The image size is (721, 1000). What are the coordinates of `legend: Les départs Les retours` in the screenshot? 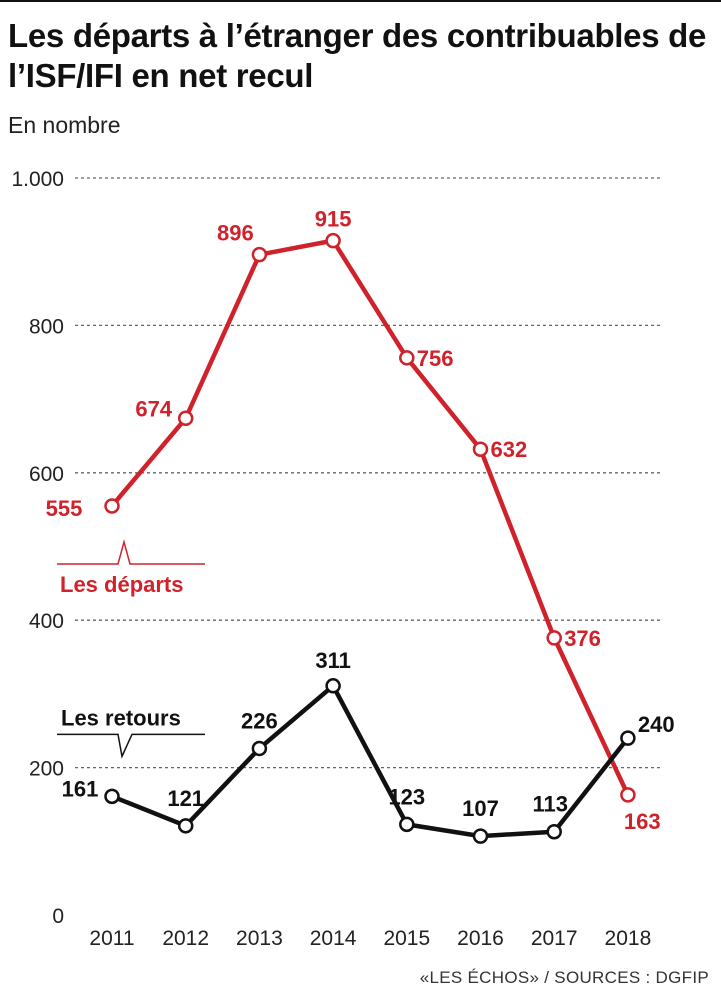 It's located at (131, 649).